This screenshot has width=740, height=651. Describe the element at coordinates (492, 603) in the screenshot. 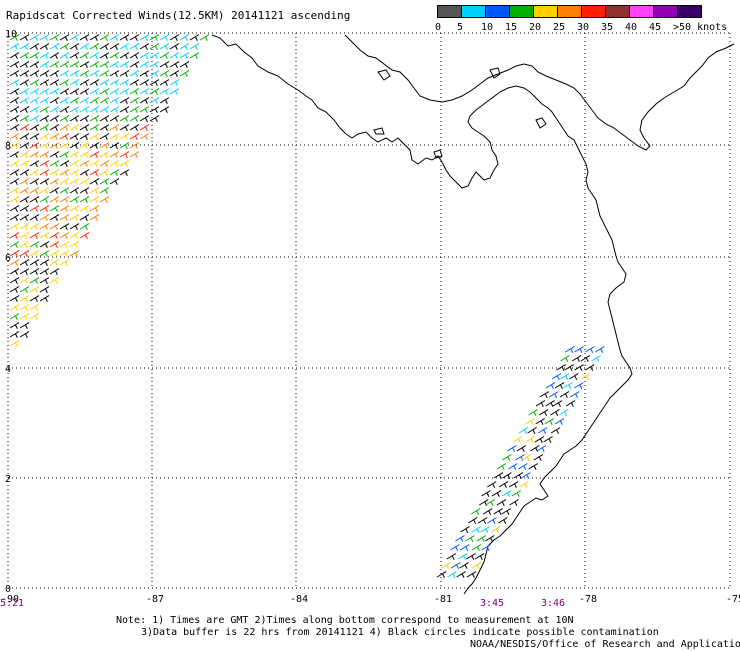

I see `pass-time-2: 3:45` at that location.